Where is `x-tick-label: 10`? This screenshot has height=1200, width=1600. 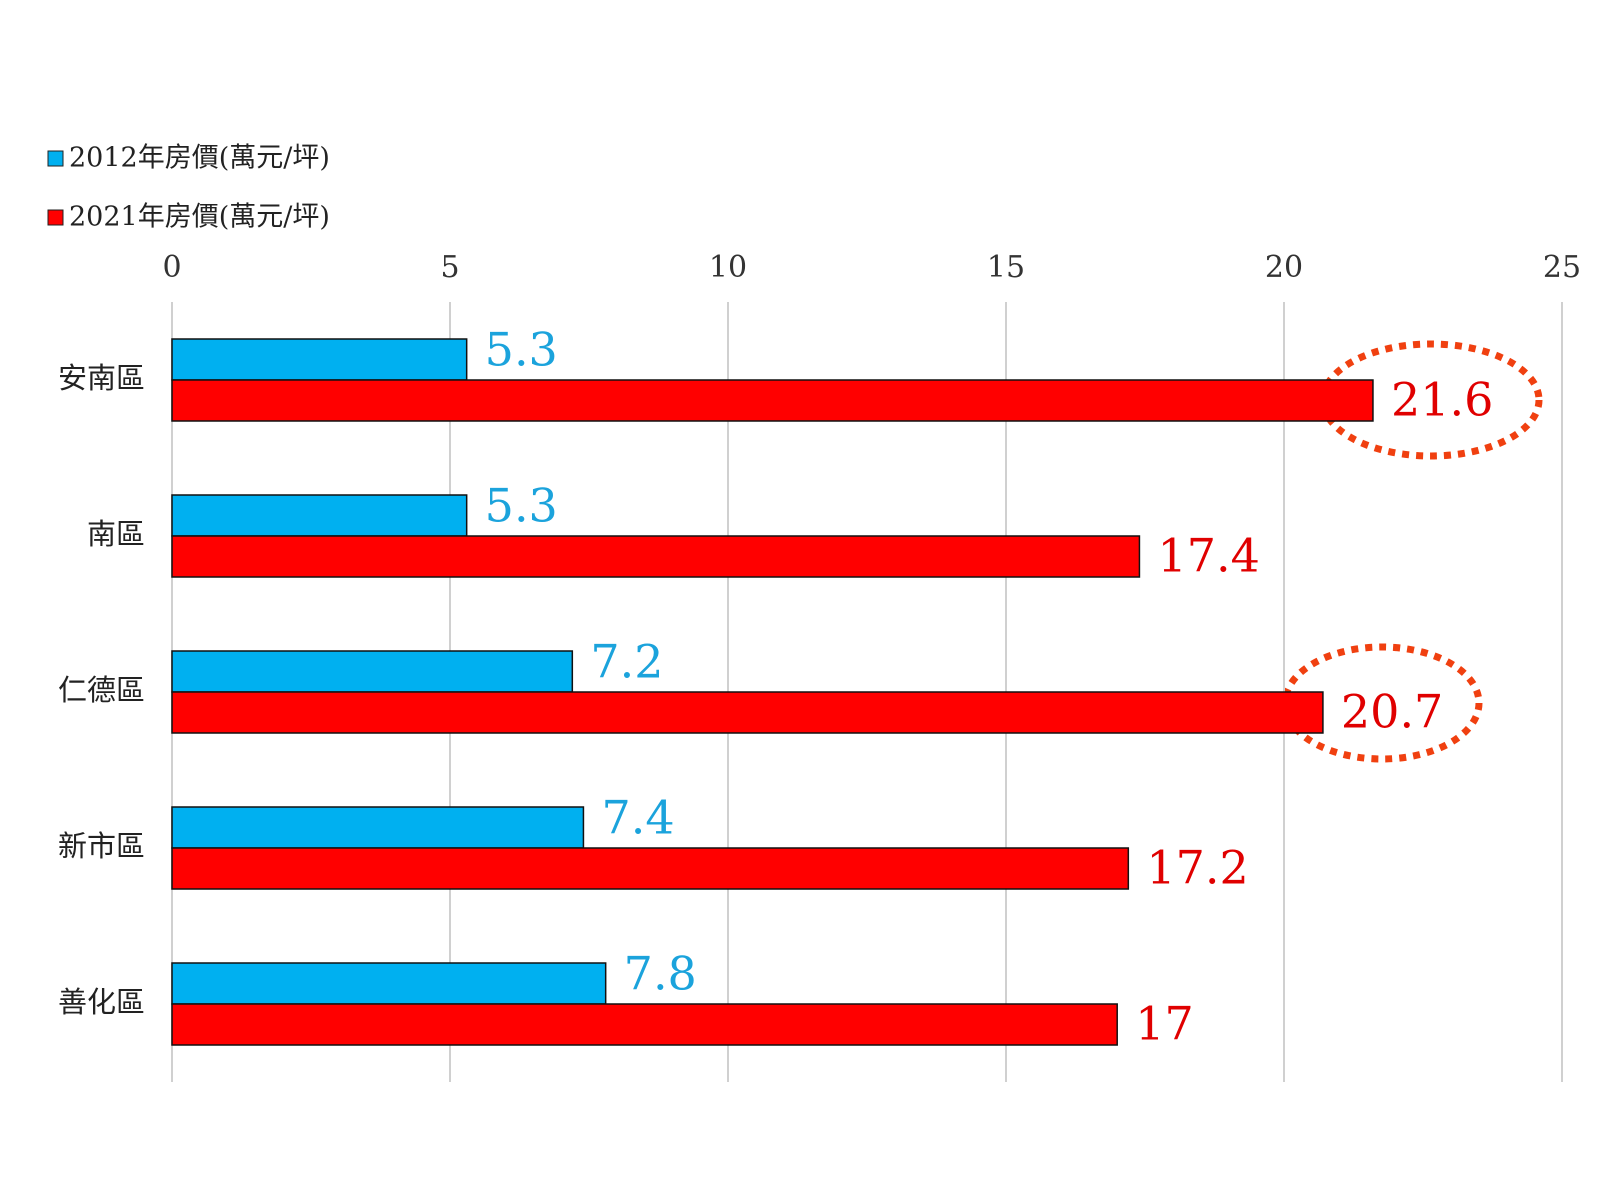 x-tick-label: 10 is located at coordinates (728, 267).